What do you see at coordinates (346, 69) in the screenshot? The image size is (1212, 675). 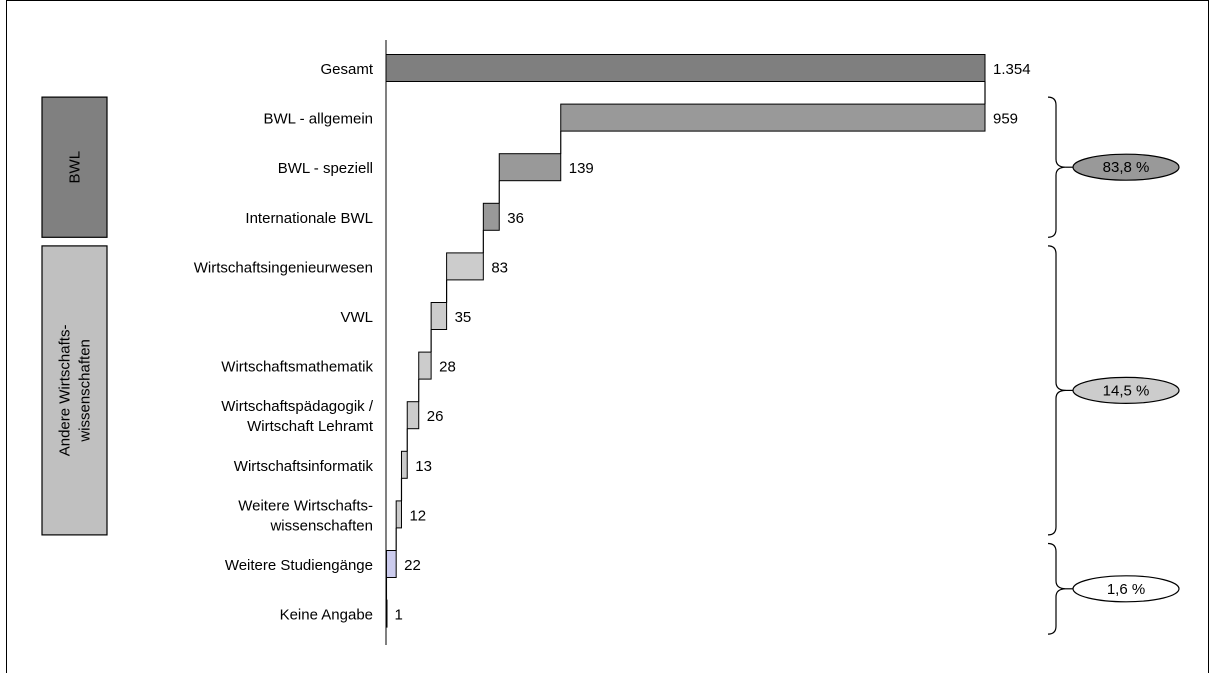 I see `category-label: Gesamt` at bounding box center [346, 69].